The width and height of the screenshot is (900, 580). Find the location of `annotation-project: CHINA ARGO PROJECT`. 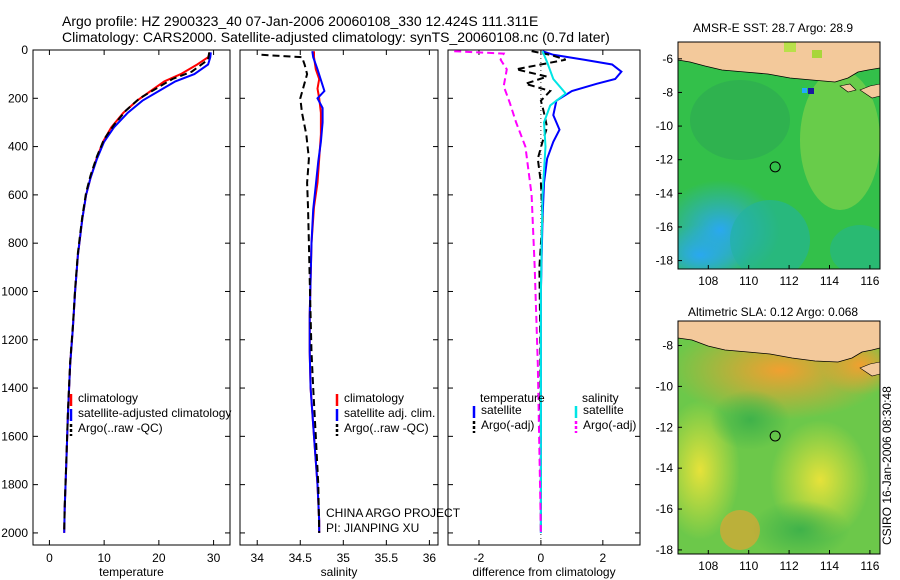

annotation-project: CHINA ARGO PROJECT is located at coordinates (393, 513).